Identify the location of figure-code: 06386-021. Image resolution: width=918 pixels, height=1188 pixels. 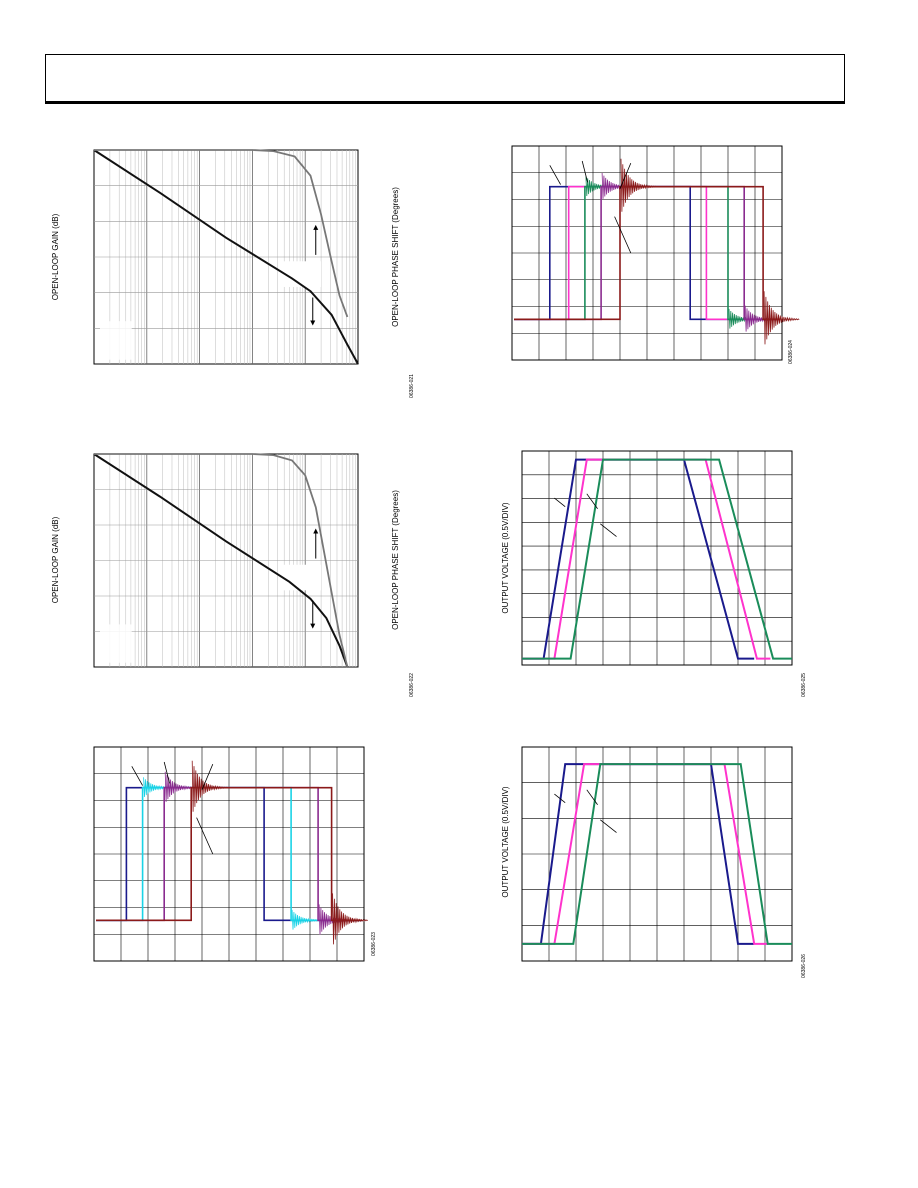
(412, 386).